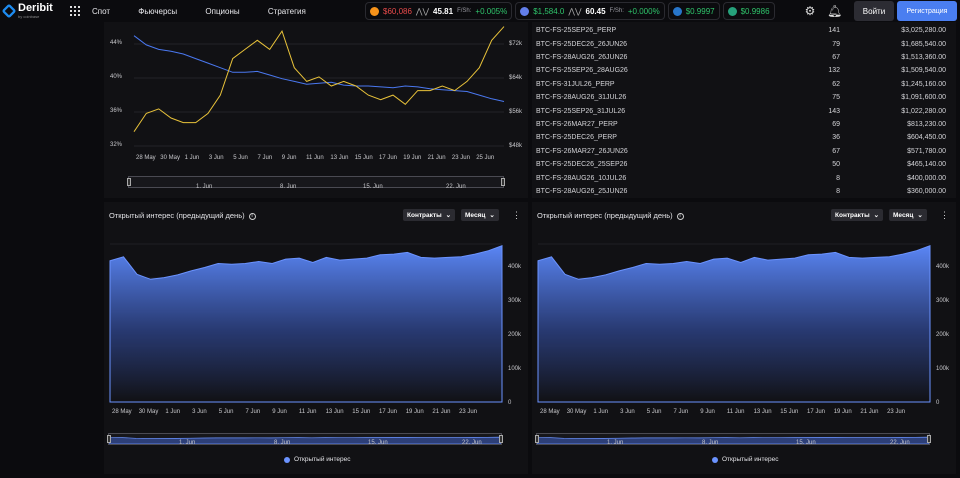  I want to click on contract-count: 75, so click(836, 98).